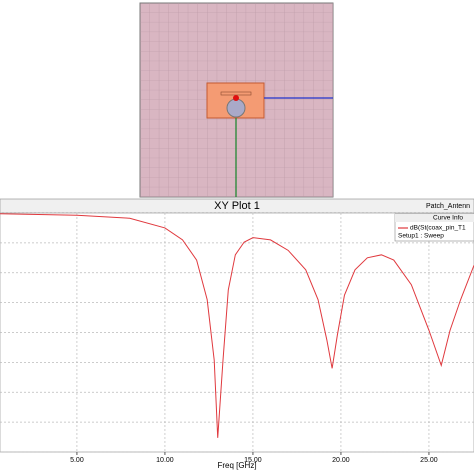  I want to click on chart-title: XY Plot 1, so click(237, 206).